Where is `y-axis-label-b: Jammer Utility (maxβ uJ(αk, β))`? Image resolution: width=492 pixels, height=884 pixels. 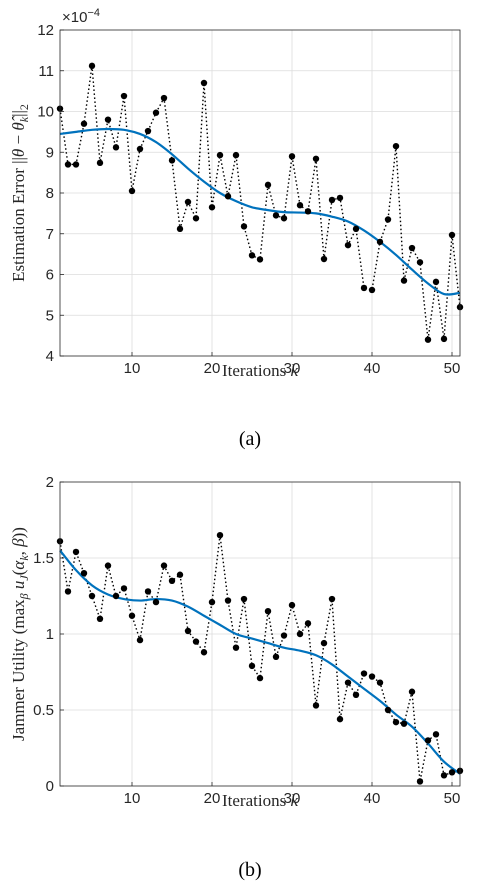
y-axis-label-b: Jammer Utility (maxβ uJ(αk, β)) is located at coordinates (20, 634).